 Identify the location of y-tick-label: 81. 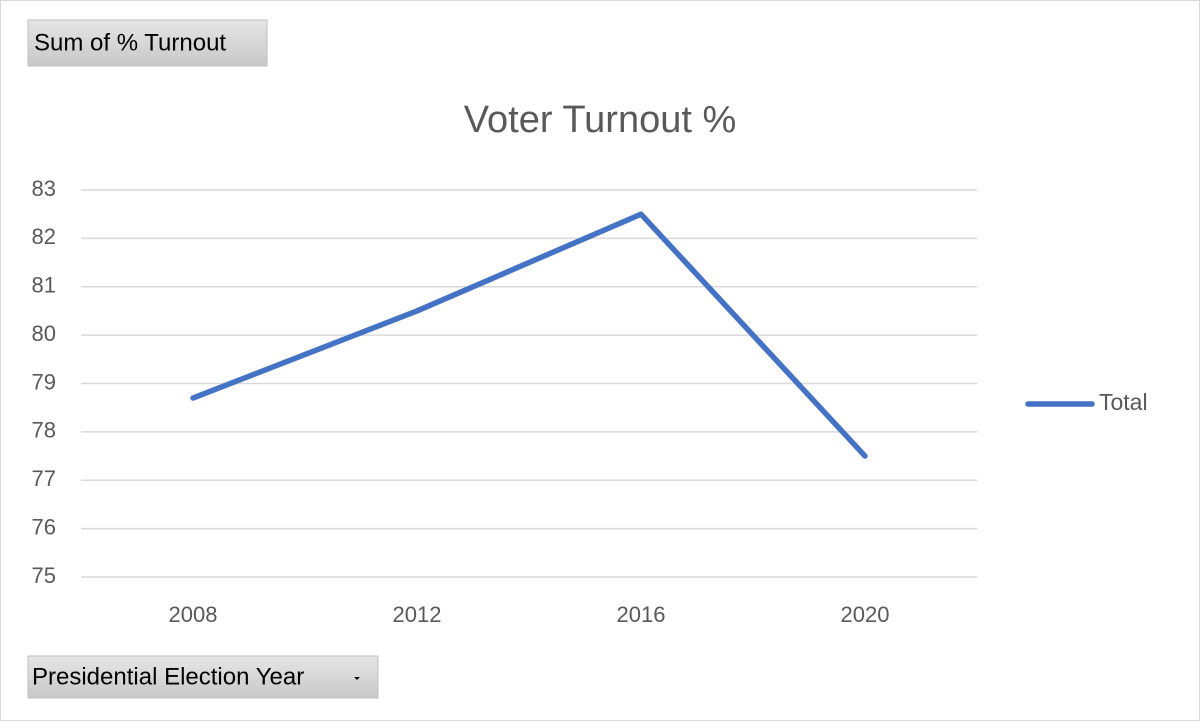
(44, 285).